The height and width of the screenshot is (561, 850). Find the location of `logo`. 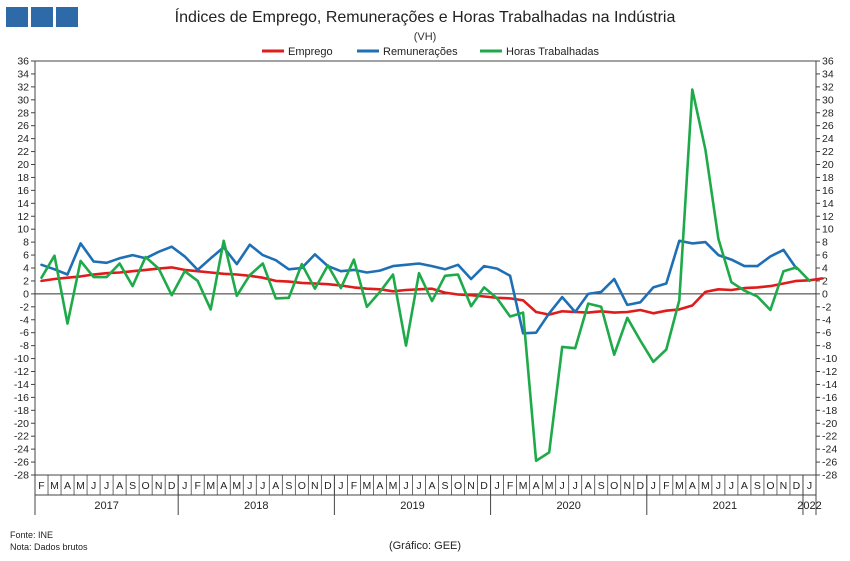

logo is located at coordinates (42, 17).